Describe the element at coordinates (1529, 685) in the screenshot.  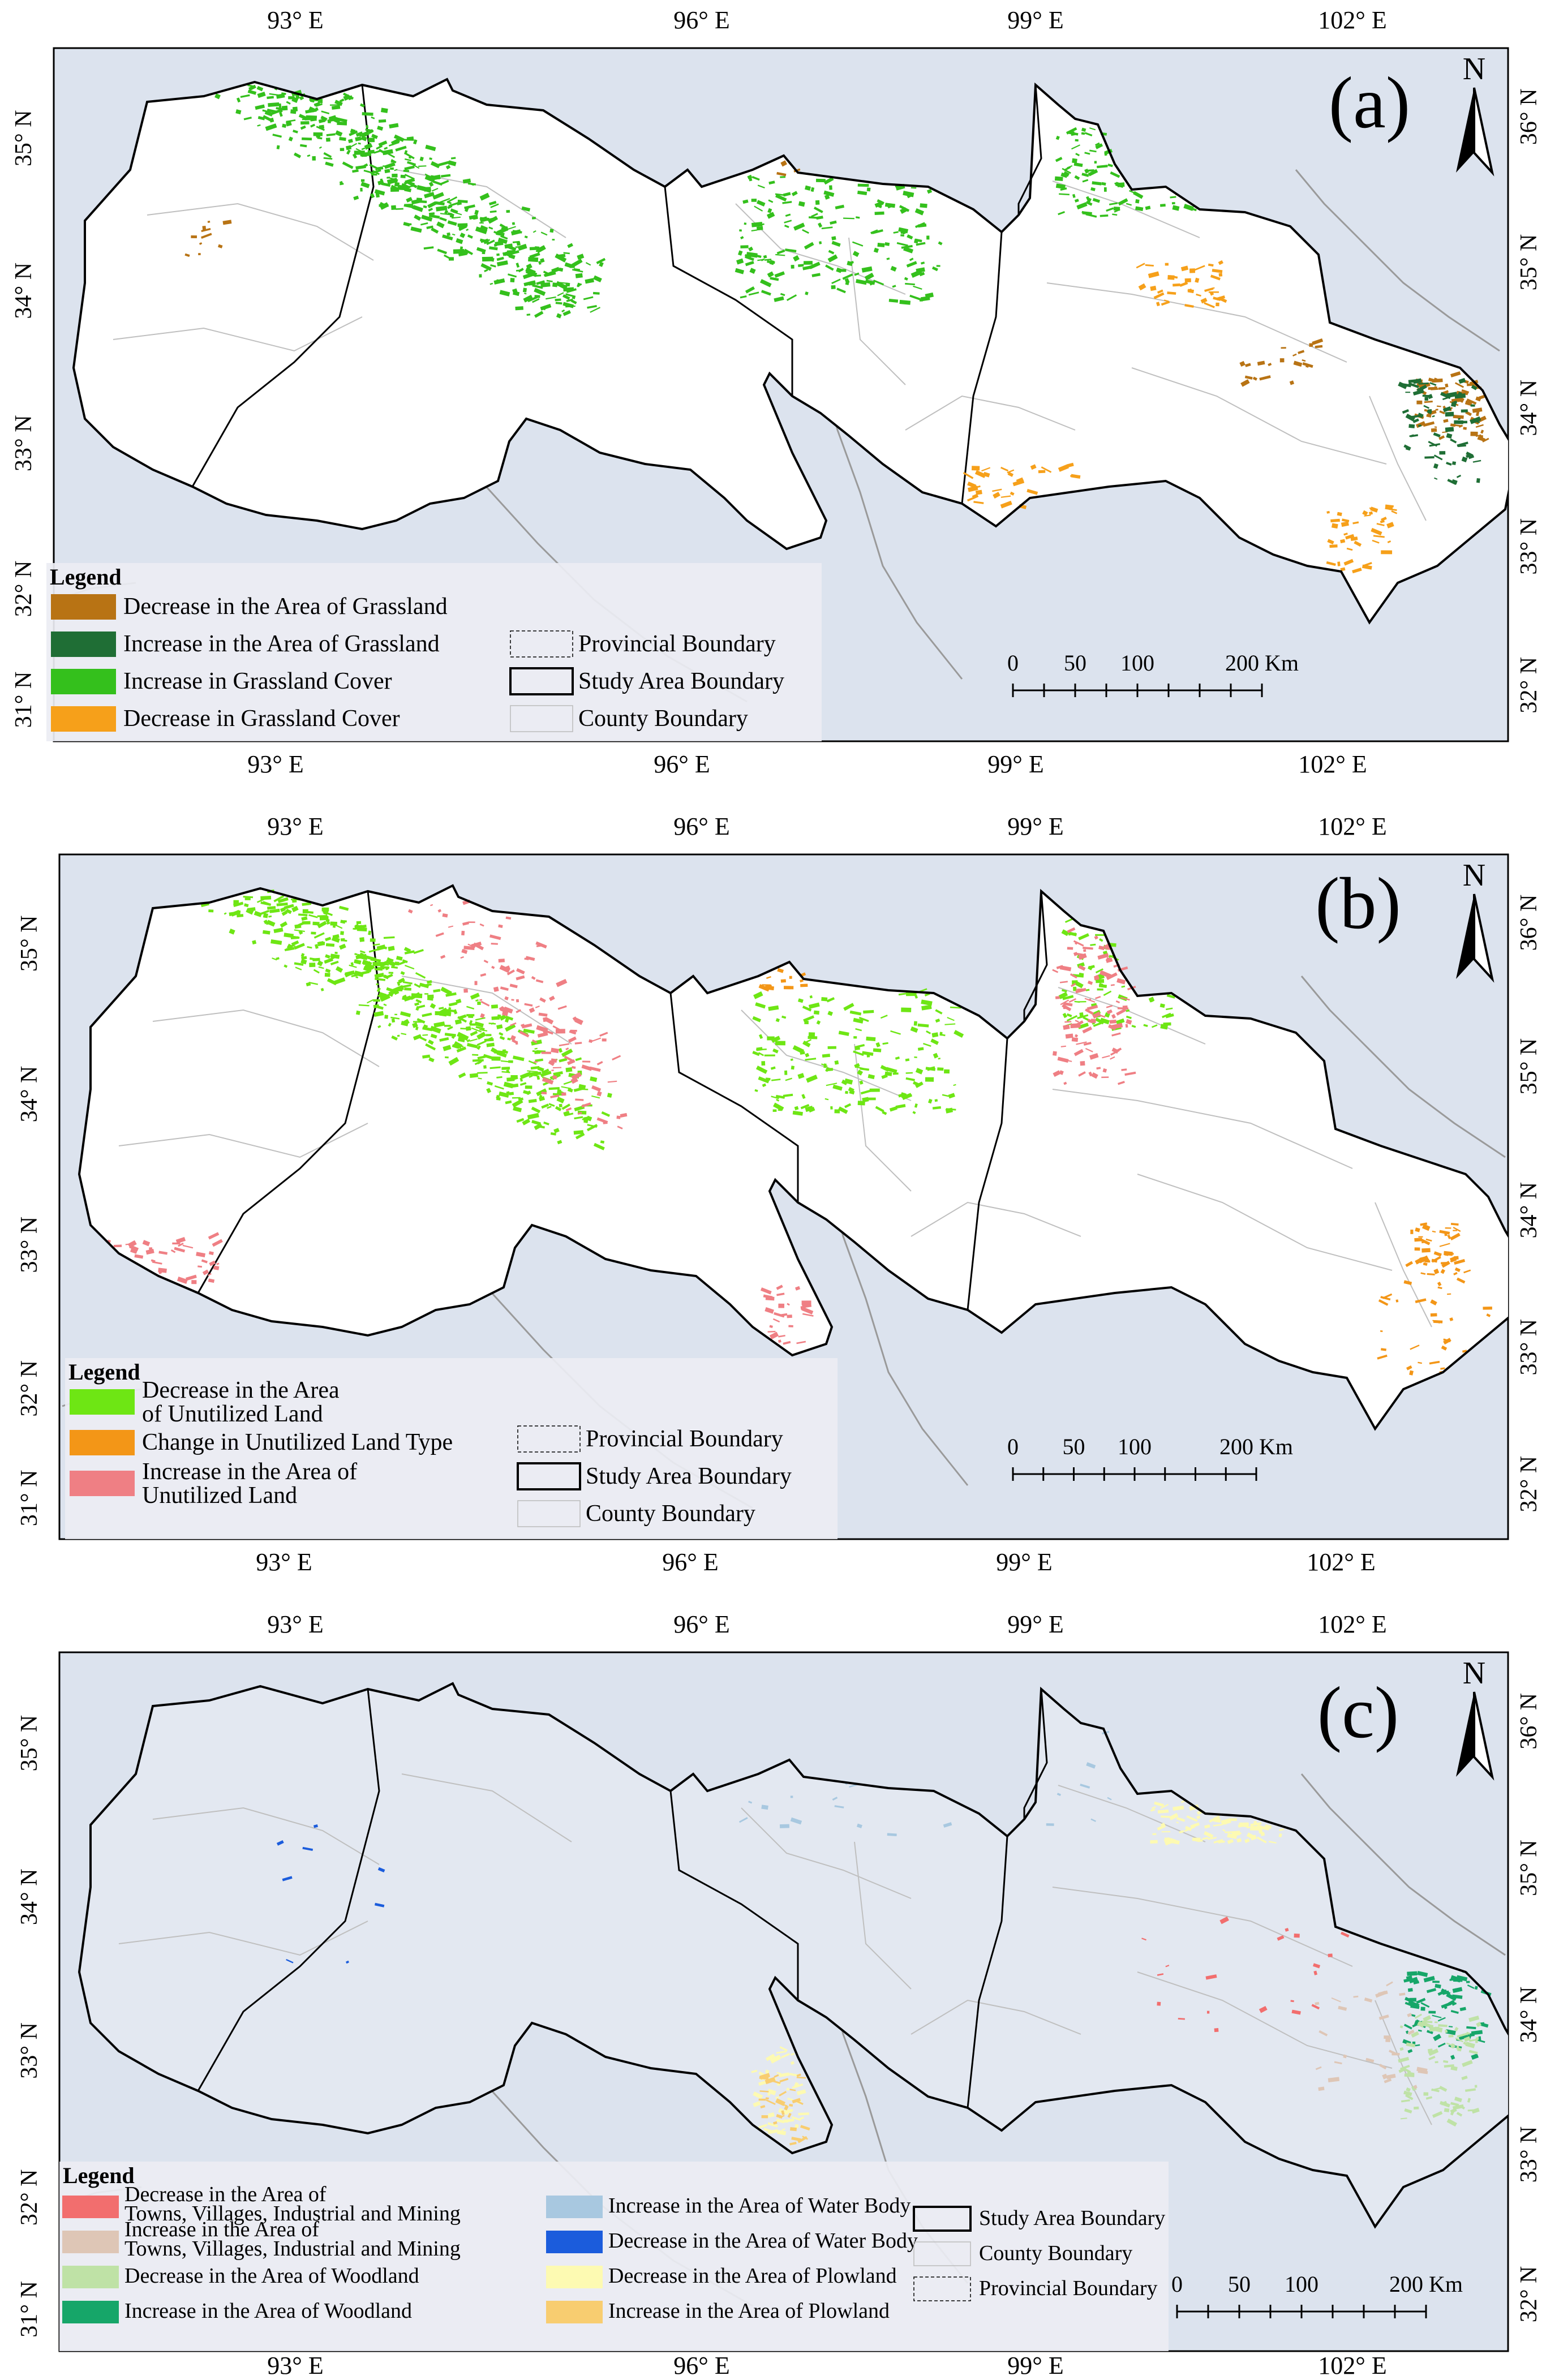
I see `lat-label-right: 32° N` at that location.